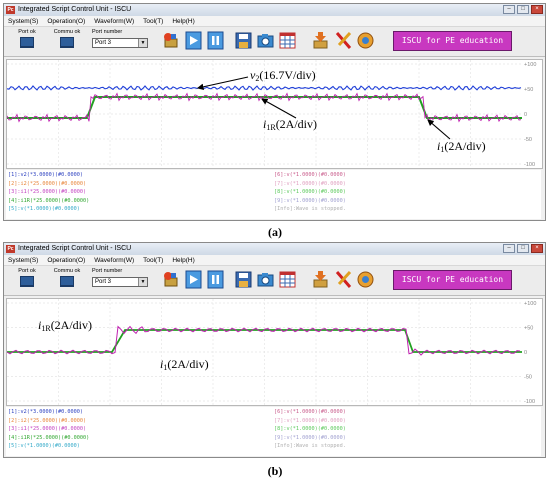 This screenshot has height=485, width=550. I want to click on label-i1r: i1R(2A/div), so click(290, 124).